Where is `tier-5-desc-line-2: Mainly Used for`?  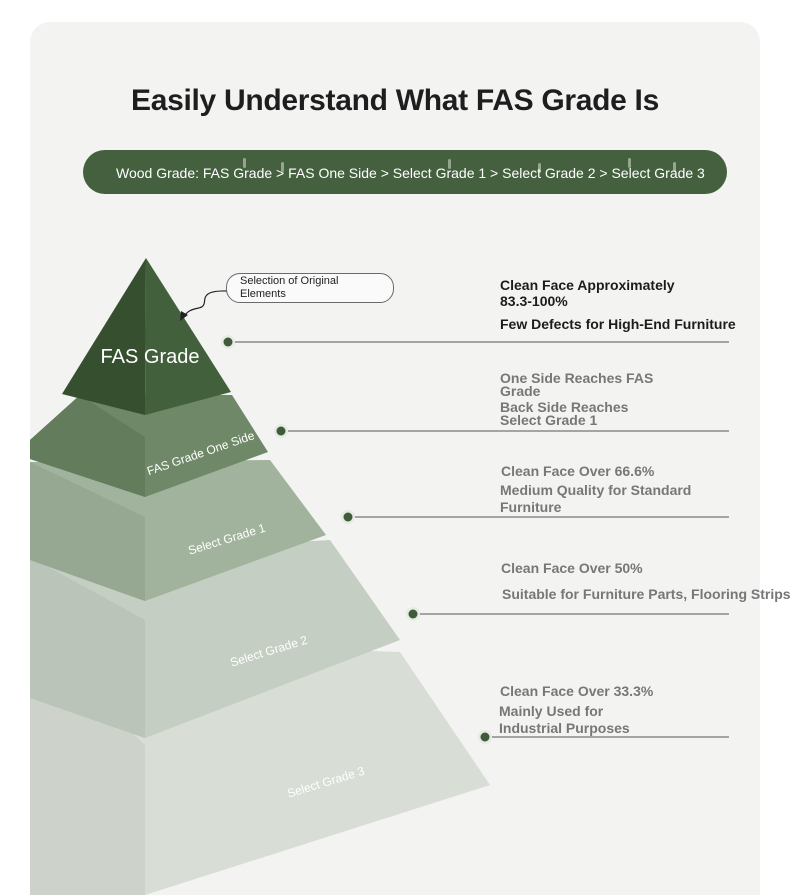 tier-5-desc-line-2: Mainly Used for is located at coordinates (551, 711).